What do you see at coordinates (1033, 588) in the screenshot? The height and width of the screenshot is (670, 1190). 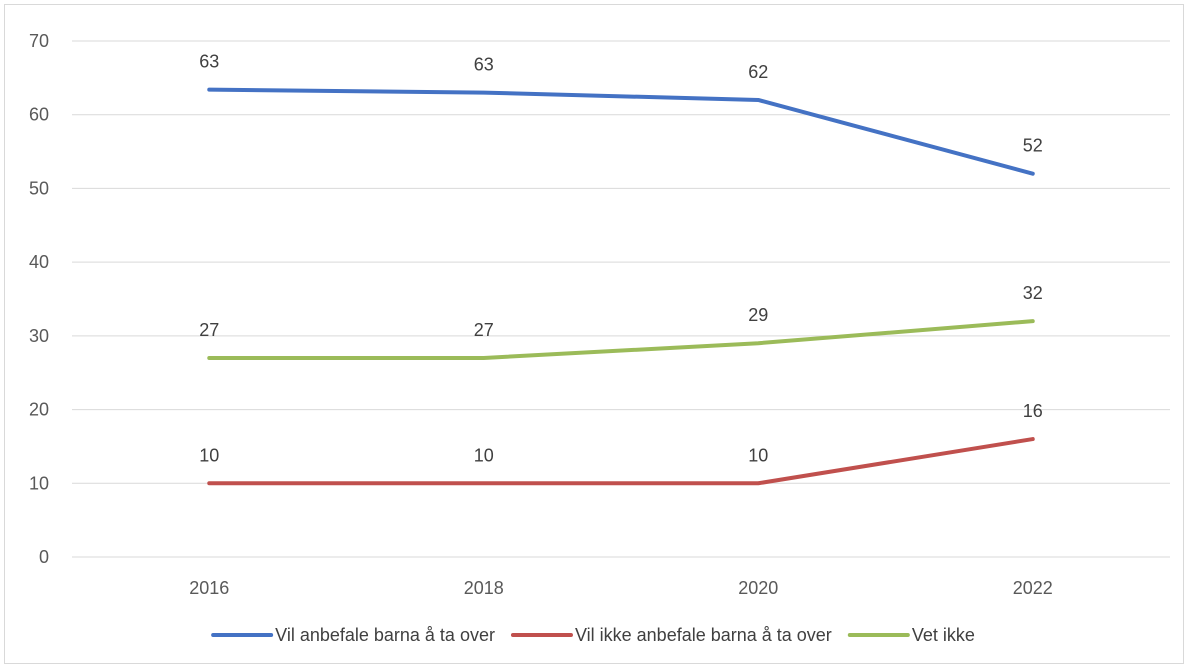 I see `x-tick-label: 2022` at bounding box center [1033, 588].